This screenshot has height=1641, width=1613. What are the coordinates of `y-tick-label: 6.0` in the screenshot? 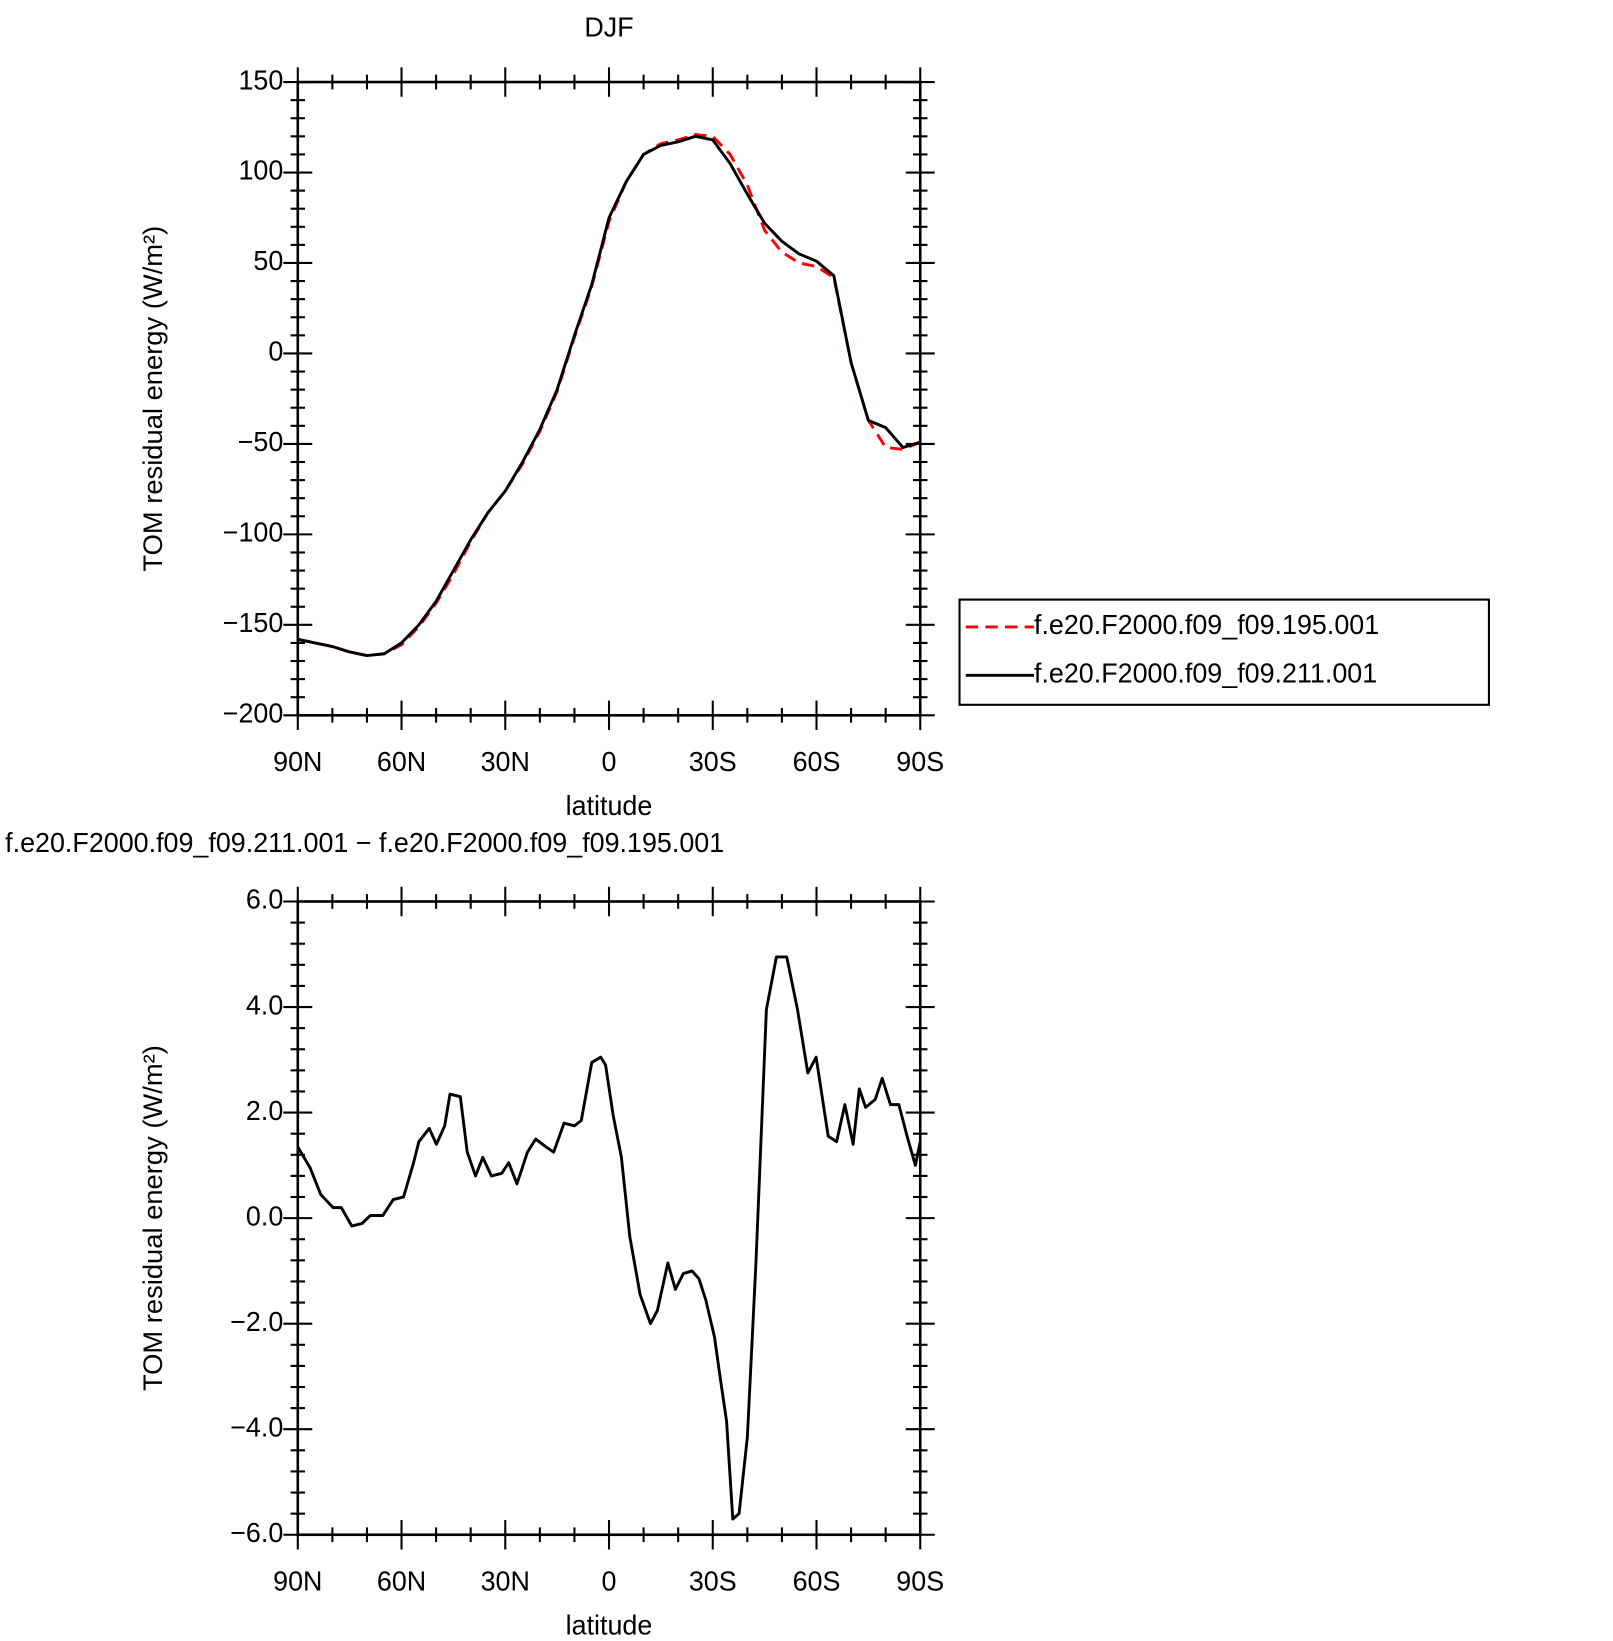 It's located at (264, 899).